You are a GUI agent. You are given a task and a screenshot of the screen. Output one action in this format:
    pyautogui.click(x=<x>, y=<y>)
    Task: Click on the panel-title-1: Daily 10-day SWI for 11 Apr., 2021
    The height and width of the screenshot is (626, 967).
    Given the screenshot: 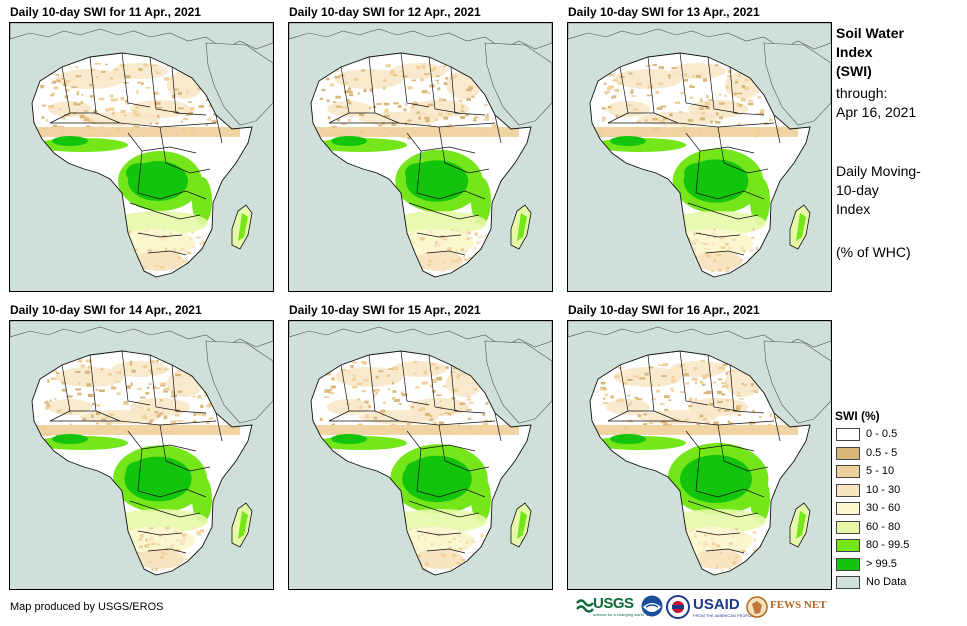 What is the action you would take?
    pyautogui.click(x=105, y=12)
    